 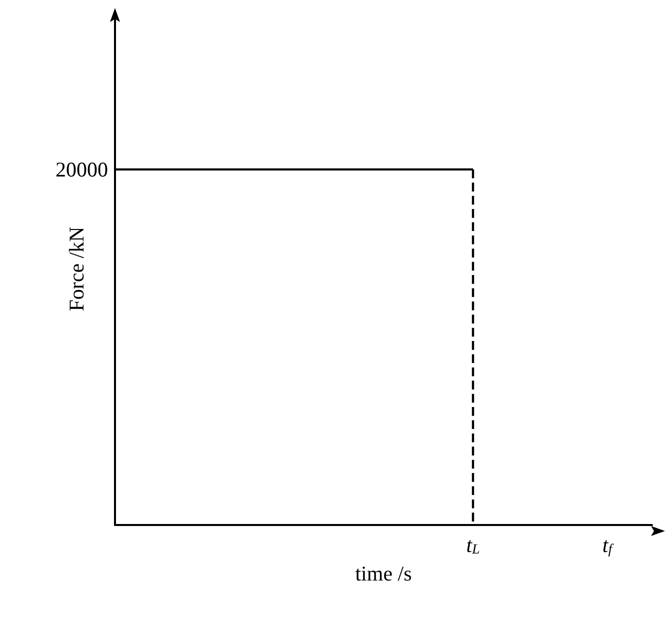 What do you see at coordinates (383, 574) in the screenshot?
I see `x-axis-title: time /s` at bounding box center [383, 574].